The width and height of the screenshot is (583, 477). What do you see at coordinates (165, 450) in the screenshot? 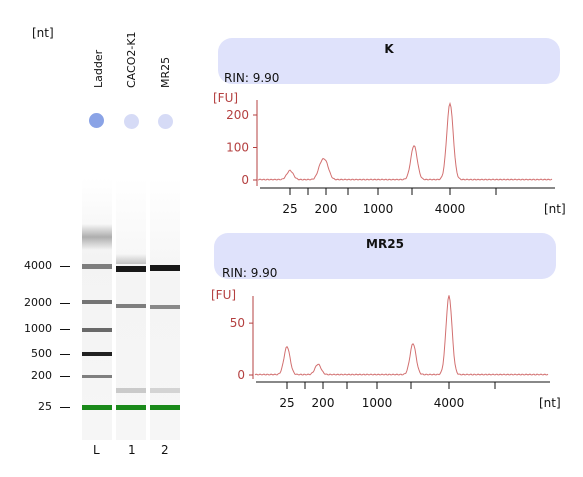
I see `lane-id-sample-2: 2` at bounding box center [165, 450].